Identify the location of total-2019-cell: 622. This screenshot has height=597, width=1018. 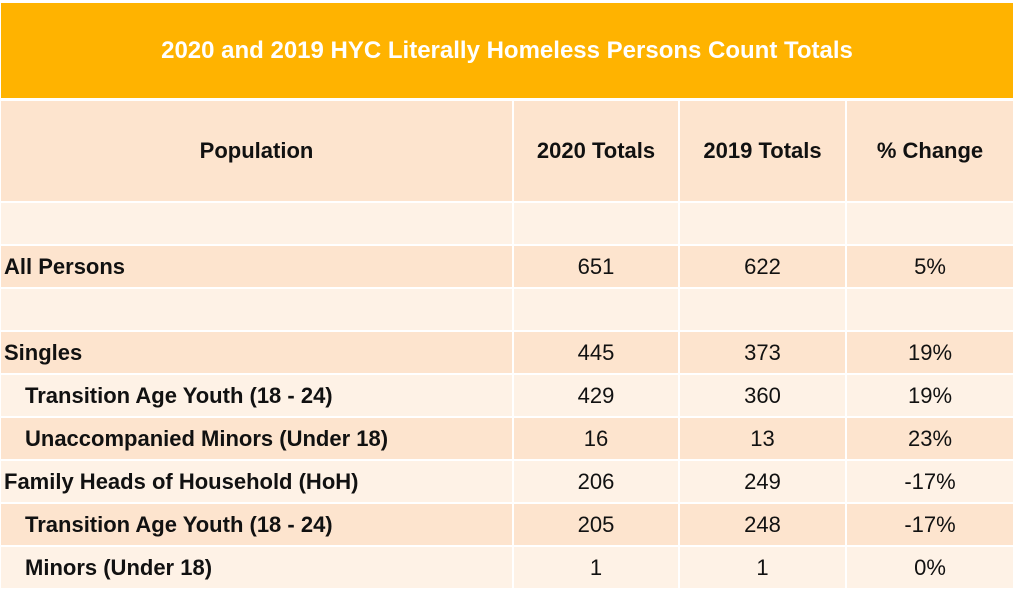
(762, 266).